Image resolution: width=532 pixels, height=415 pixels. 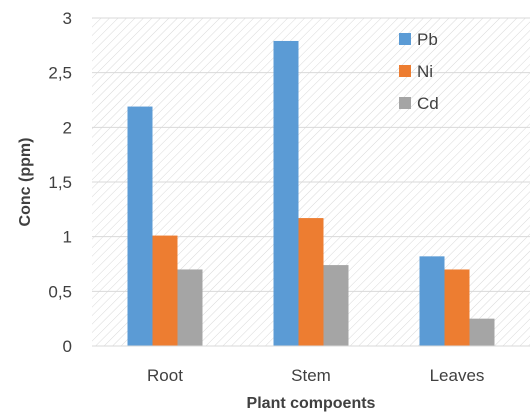 What do you see at coordinates (405, 103) in the screenshot?
I see `legend-swatch-cd` at bounding box center [405, 103].